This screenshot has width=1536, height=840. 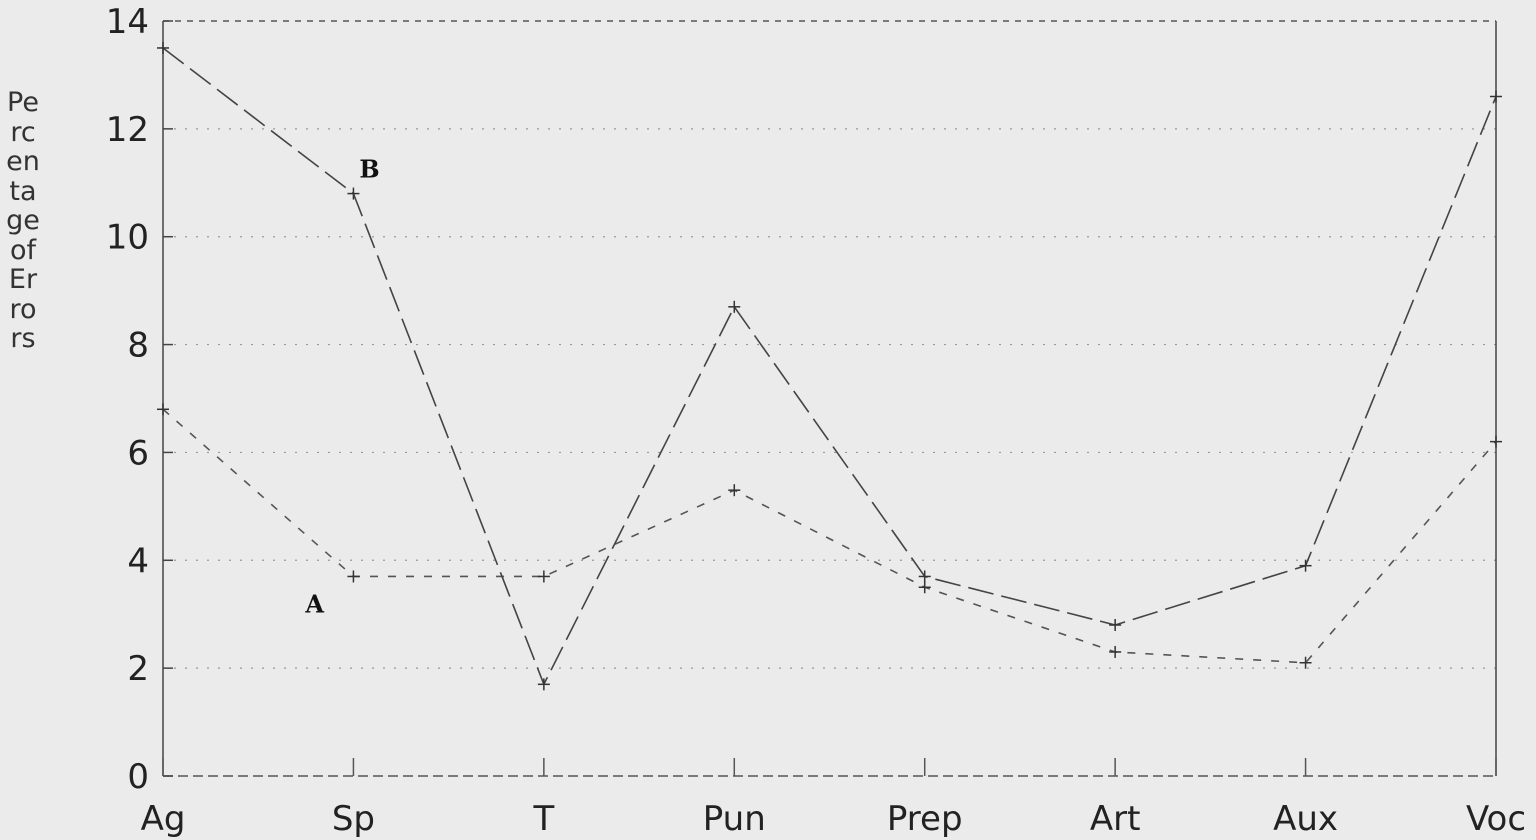 What do you see at coordinates (833, 798) in the screenshot?
I see `x-axis-ticks: Ag Sp T Pun Prep Art Aux Voc` at bounding box center [833, 798].